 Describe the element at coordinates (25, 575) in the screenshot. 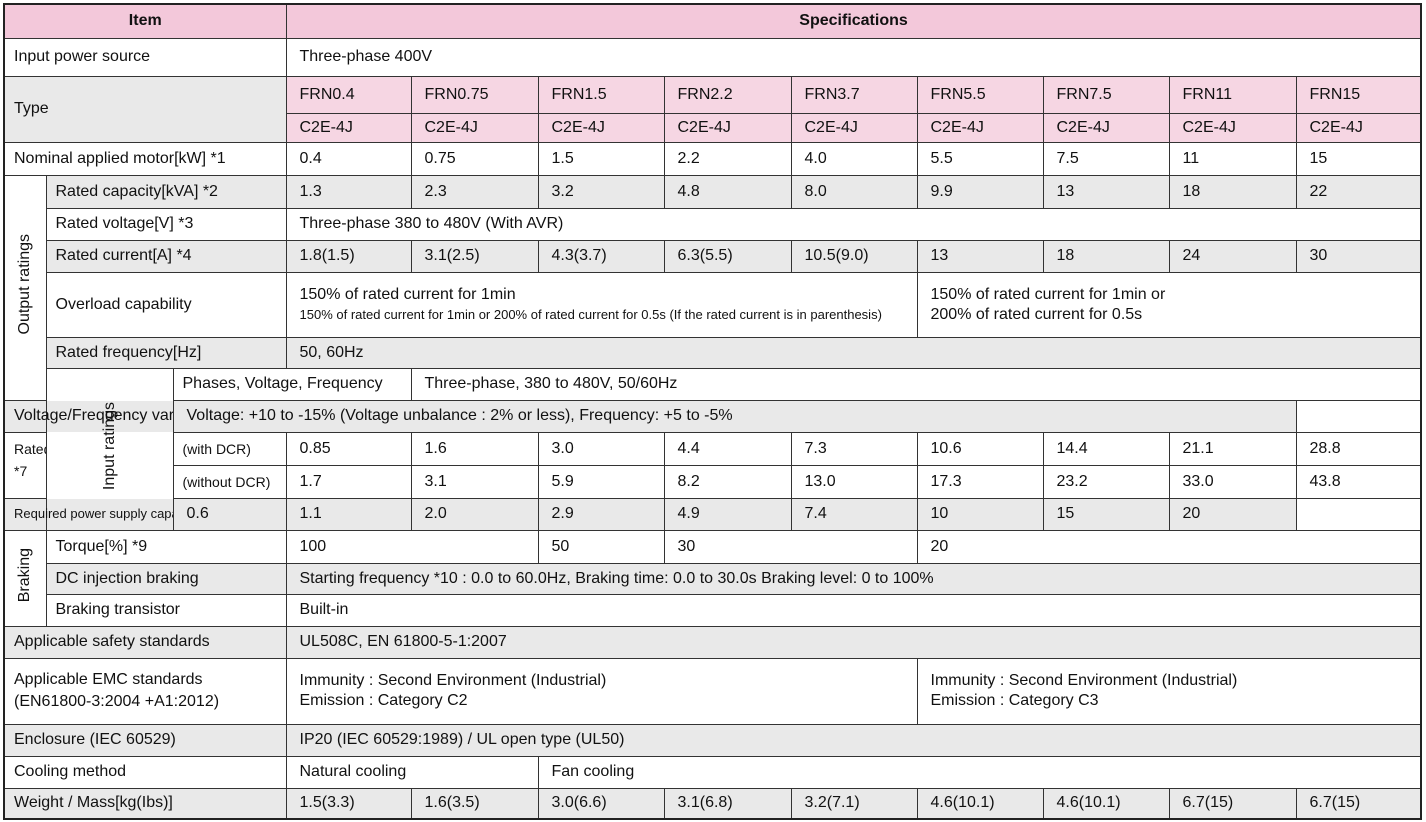

I see `group-text: Braking` at that location.